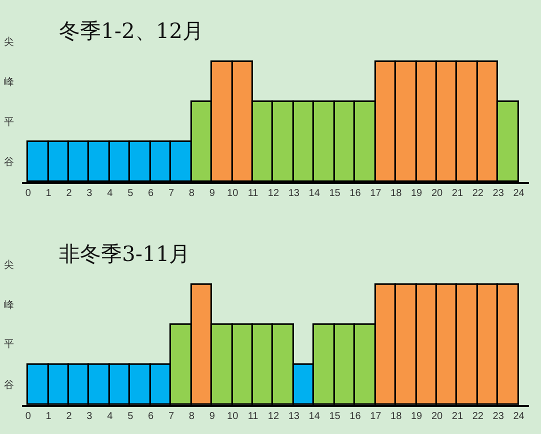 The width and height of the screenshot is (541, 434). I want to click on chart-title: 非冬季3-11月, so click(124, 254).